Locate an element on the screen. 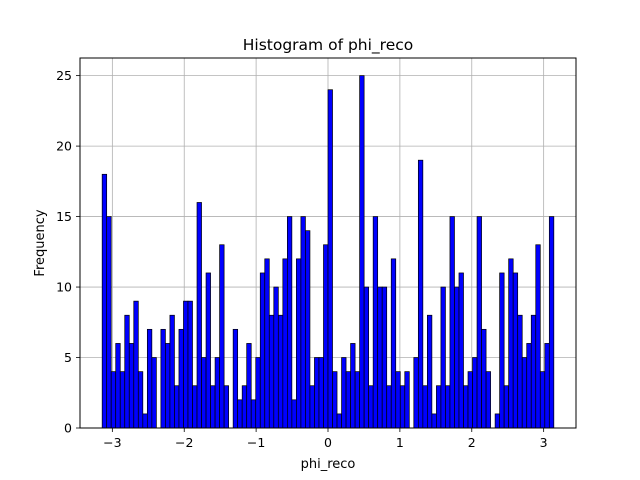 This screenshot has height=480, width=640. x-axis-ticks: −3 −2 −1 0 1 2 3 is located at coordinates (325, 439).